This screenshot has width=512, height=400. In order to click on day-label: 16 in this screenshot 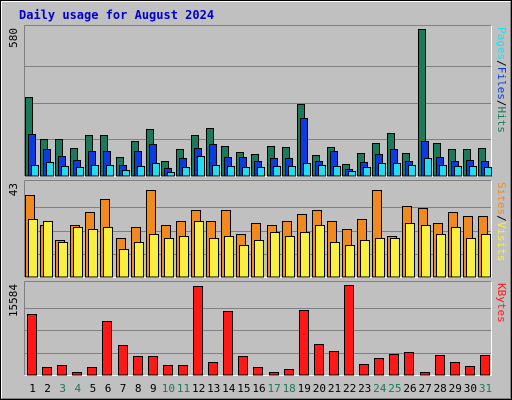, I will do `click(258, 388)`.